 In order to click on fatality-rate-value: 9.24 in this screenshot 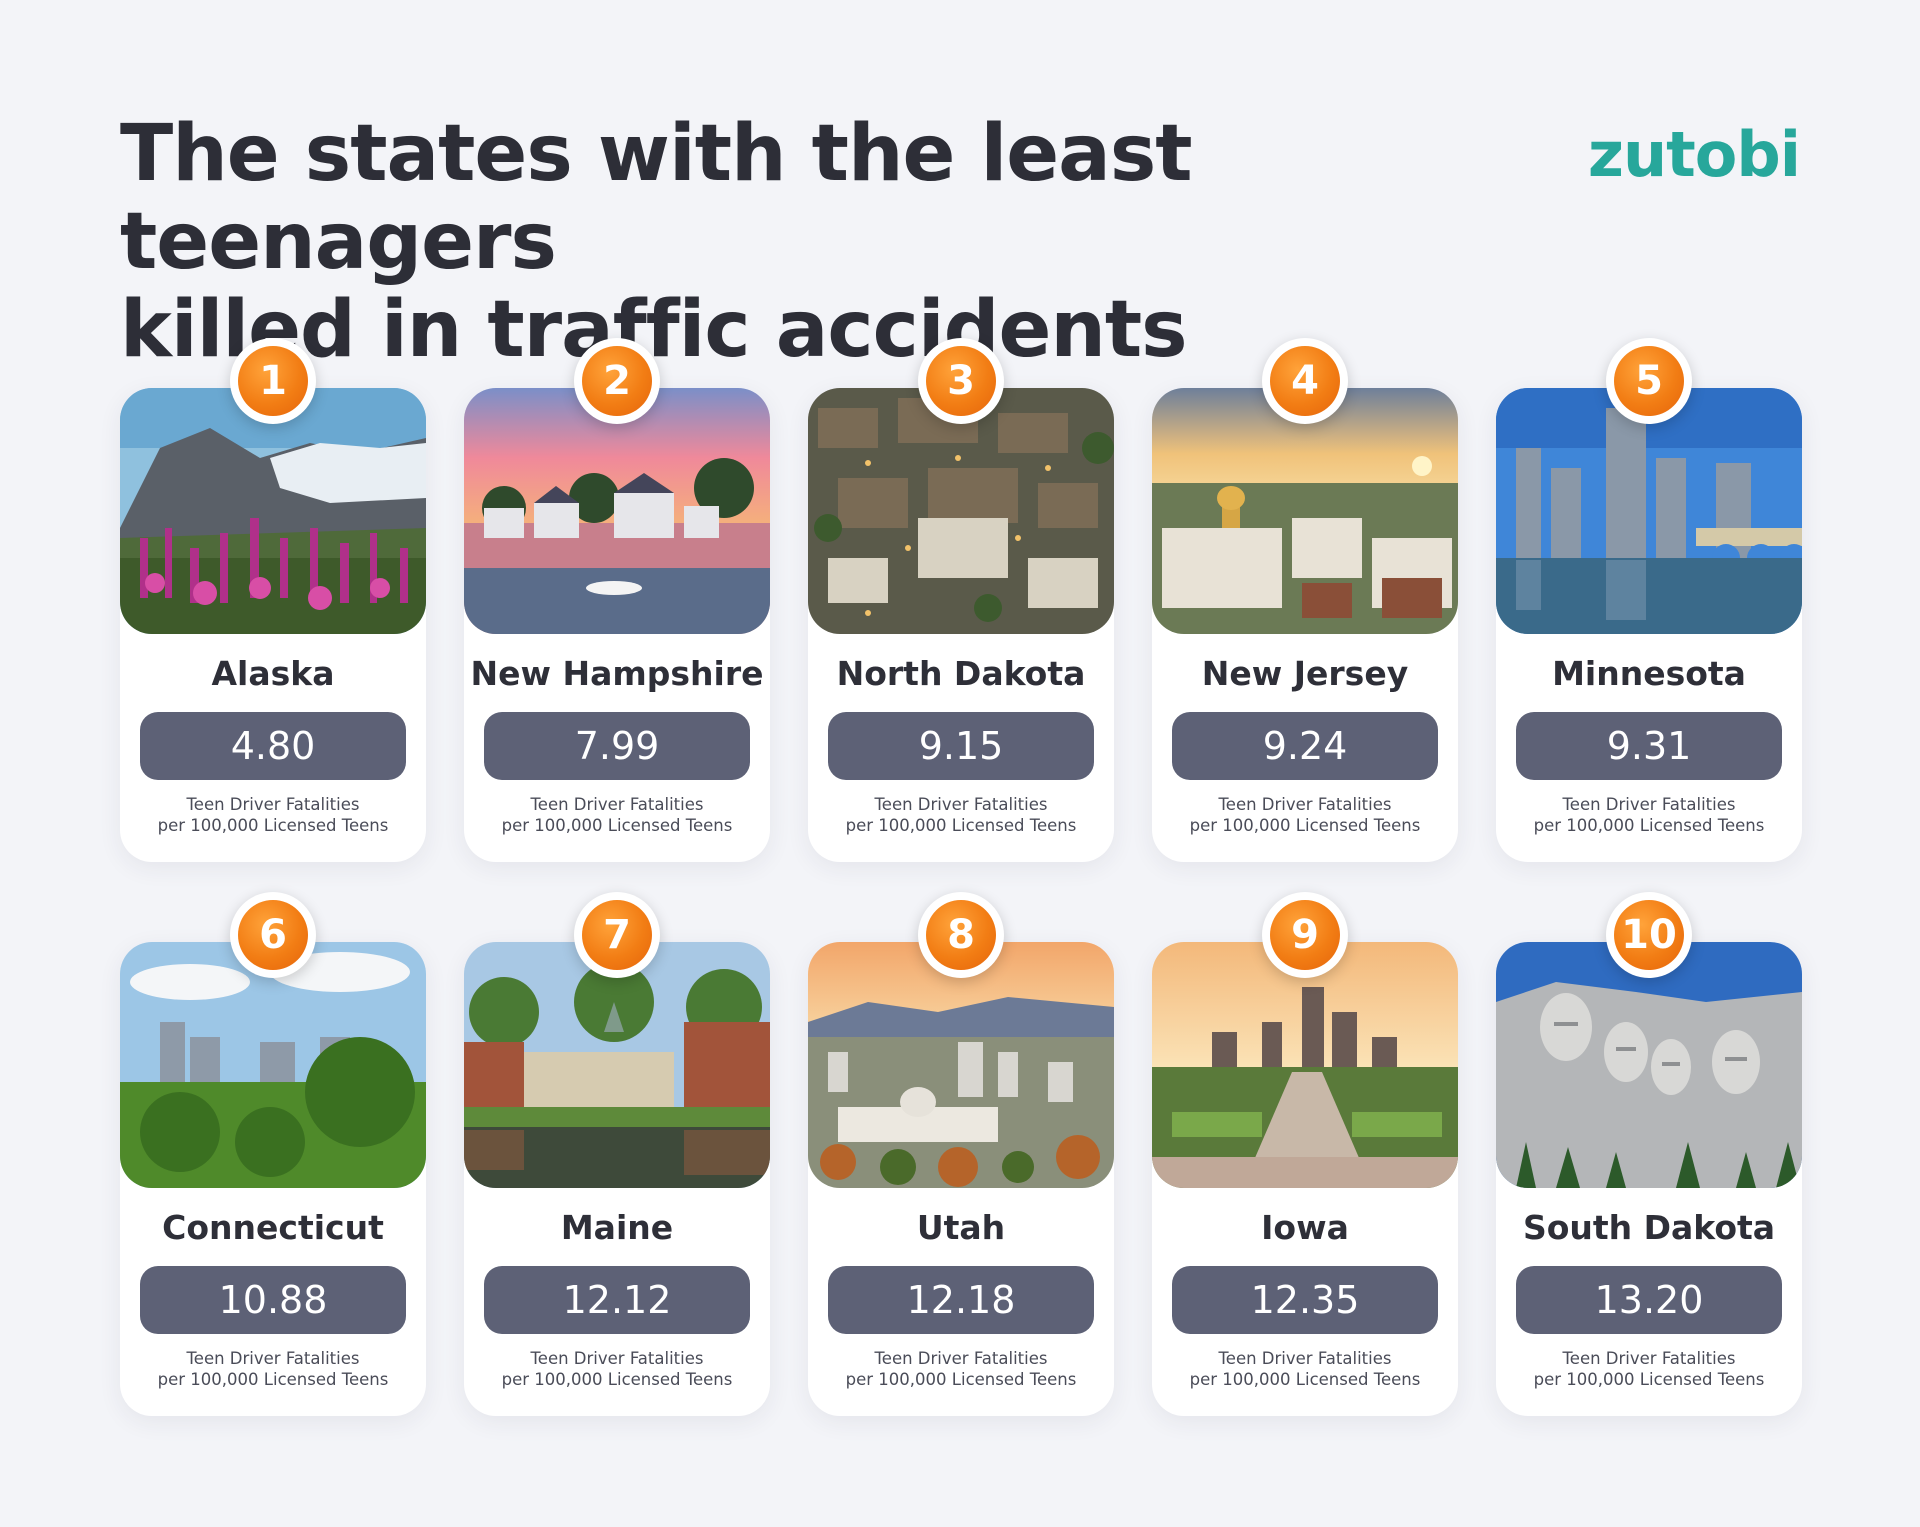, I will do `click(1305, 746)`.